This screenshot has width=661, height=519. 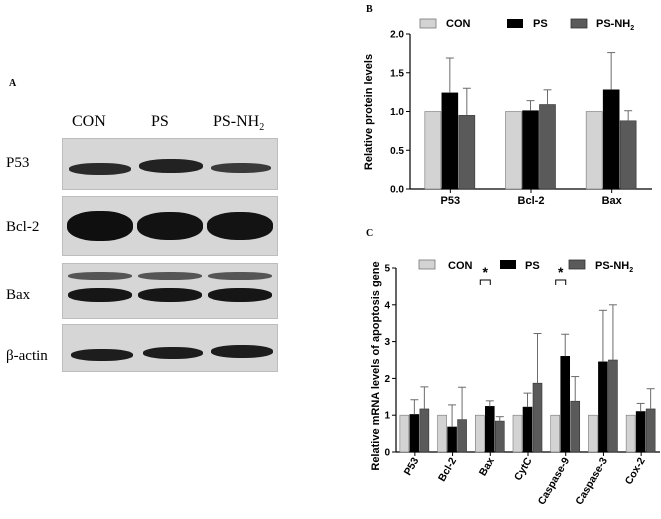 What do you see at coordinates (508, 264) in the screenshot?
I see `legend-c-swatch-ps` at bounding box center [508, 264].